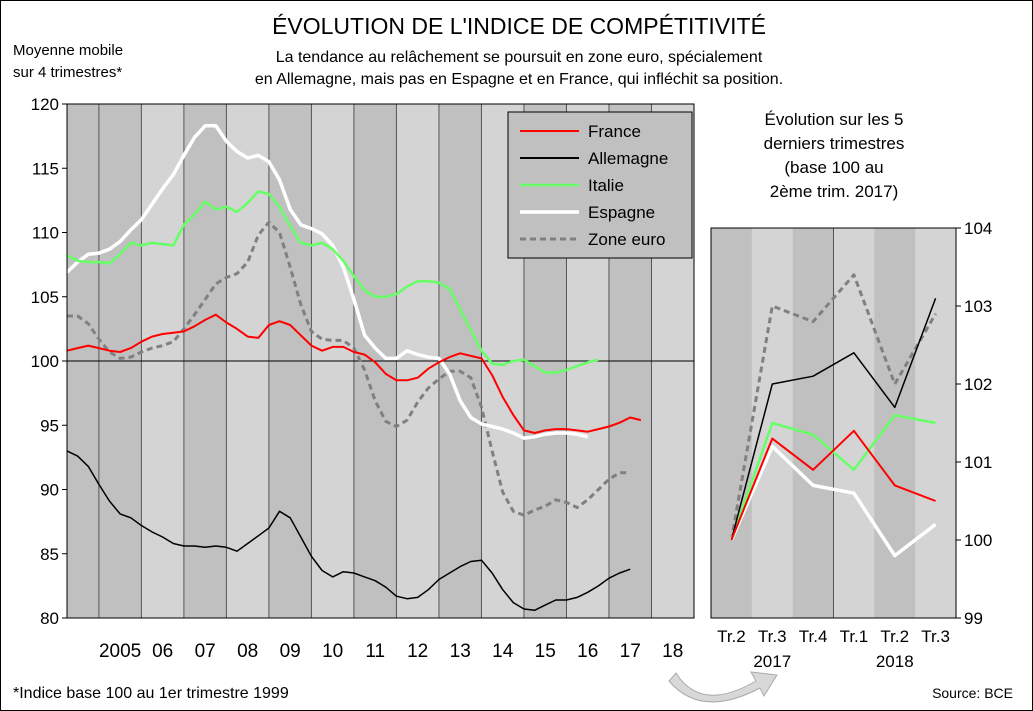 This screenshot has width=1033, height=711. I want to click on inset-y-tick-label: 100, so click(978, 540).